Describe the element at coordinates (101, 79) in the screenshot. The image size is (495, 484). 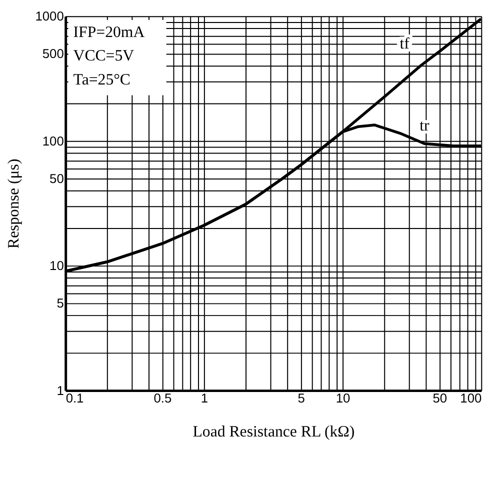
I see `annotation: Ta=25°C` at that location.